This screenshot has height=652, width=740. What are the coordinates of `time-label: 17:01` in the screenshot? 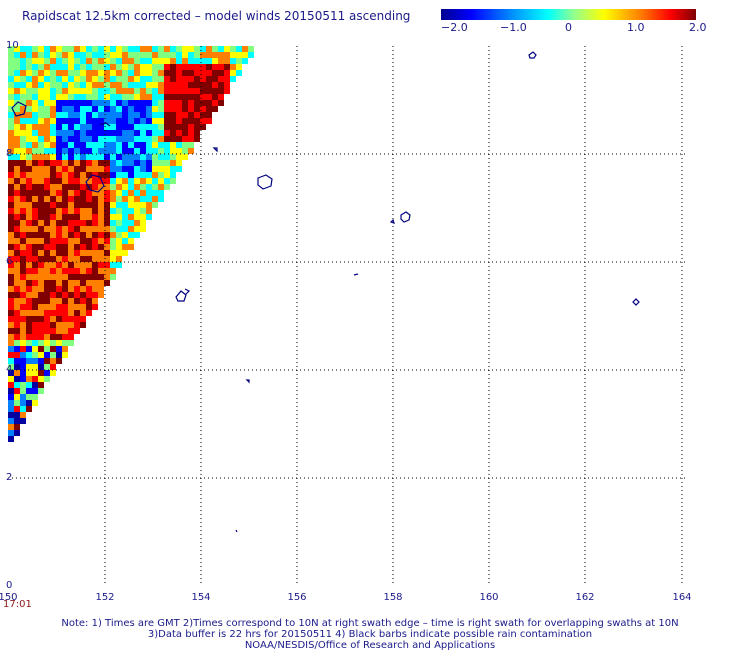 It's located at (17, 604).